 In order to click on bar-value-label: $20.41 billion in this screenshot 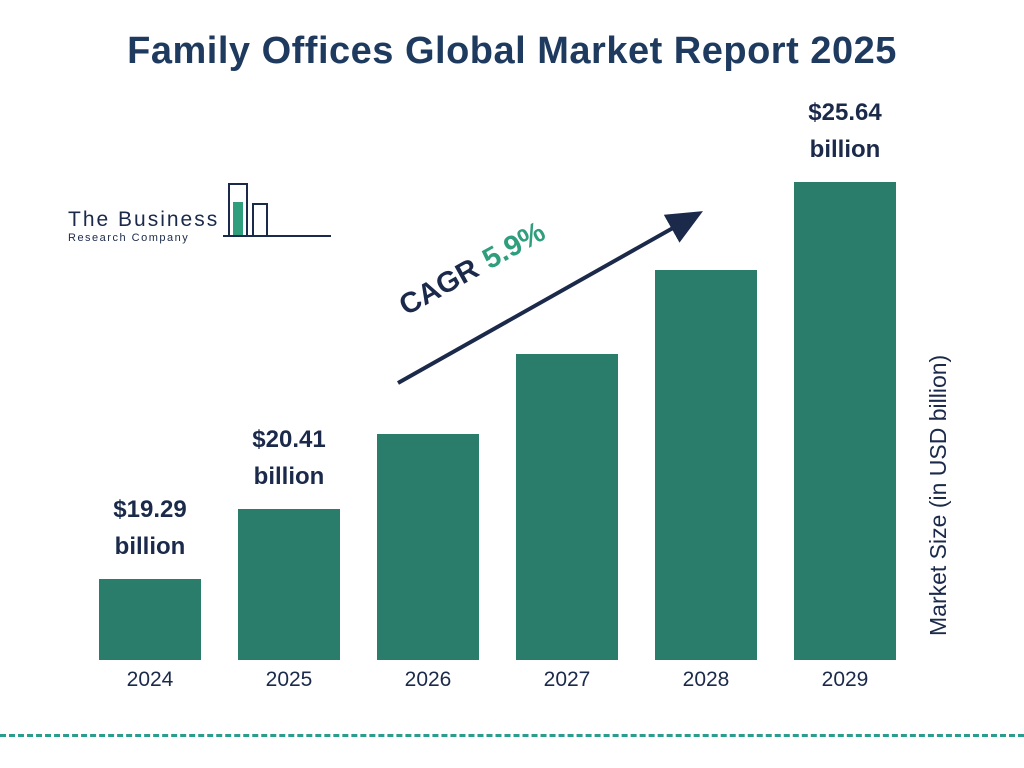, I will do `click(289, 457)`.